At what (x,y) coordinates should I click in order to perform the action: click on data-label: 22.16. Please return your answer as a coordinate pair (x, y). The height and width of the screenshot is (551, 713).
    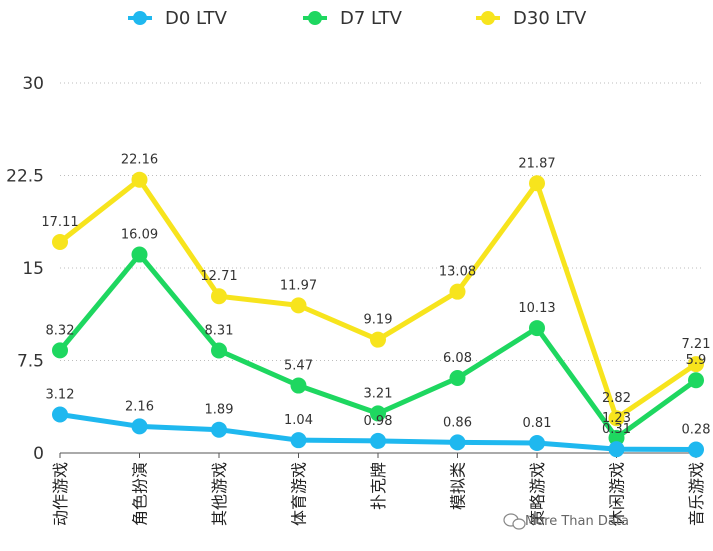
    Looking at the image, I should click on (139, 160).